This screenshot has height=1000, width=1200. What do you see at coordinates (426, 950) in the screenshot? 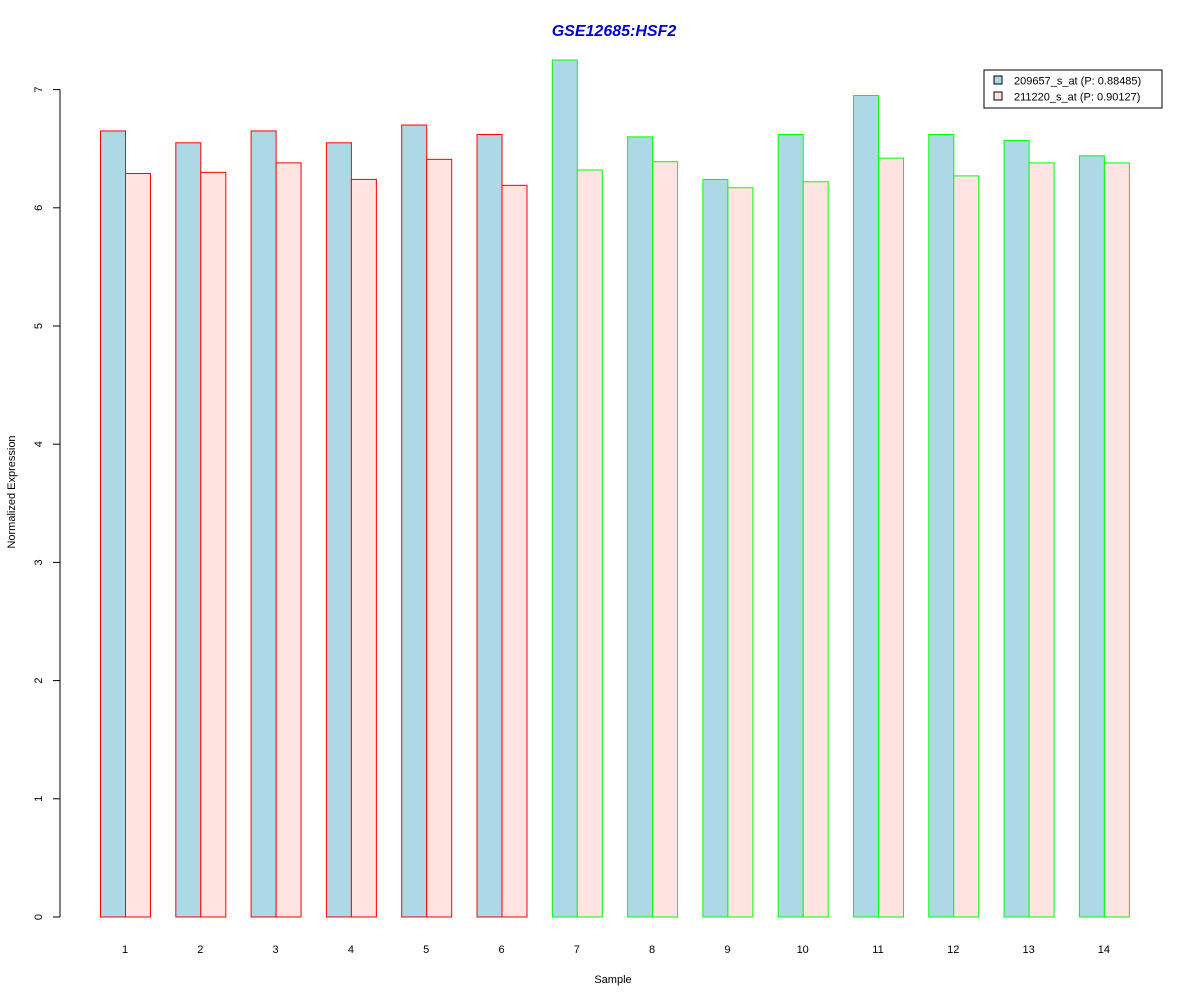
I see `x-tick-label: 5` at bounding box center [426, 950].